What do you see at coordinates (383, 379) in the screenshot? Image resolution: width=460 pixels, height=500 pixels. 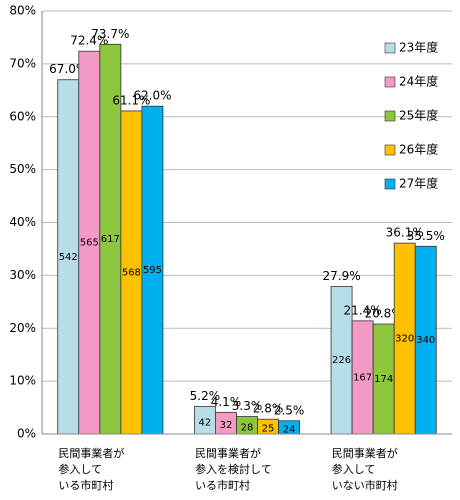 I see `count-label: 174` at bounding box center [383, 379].